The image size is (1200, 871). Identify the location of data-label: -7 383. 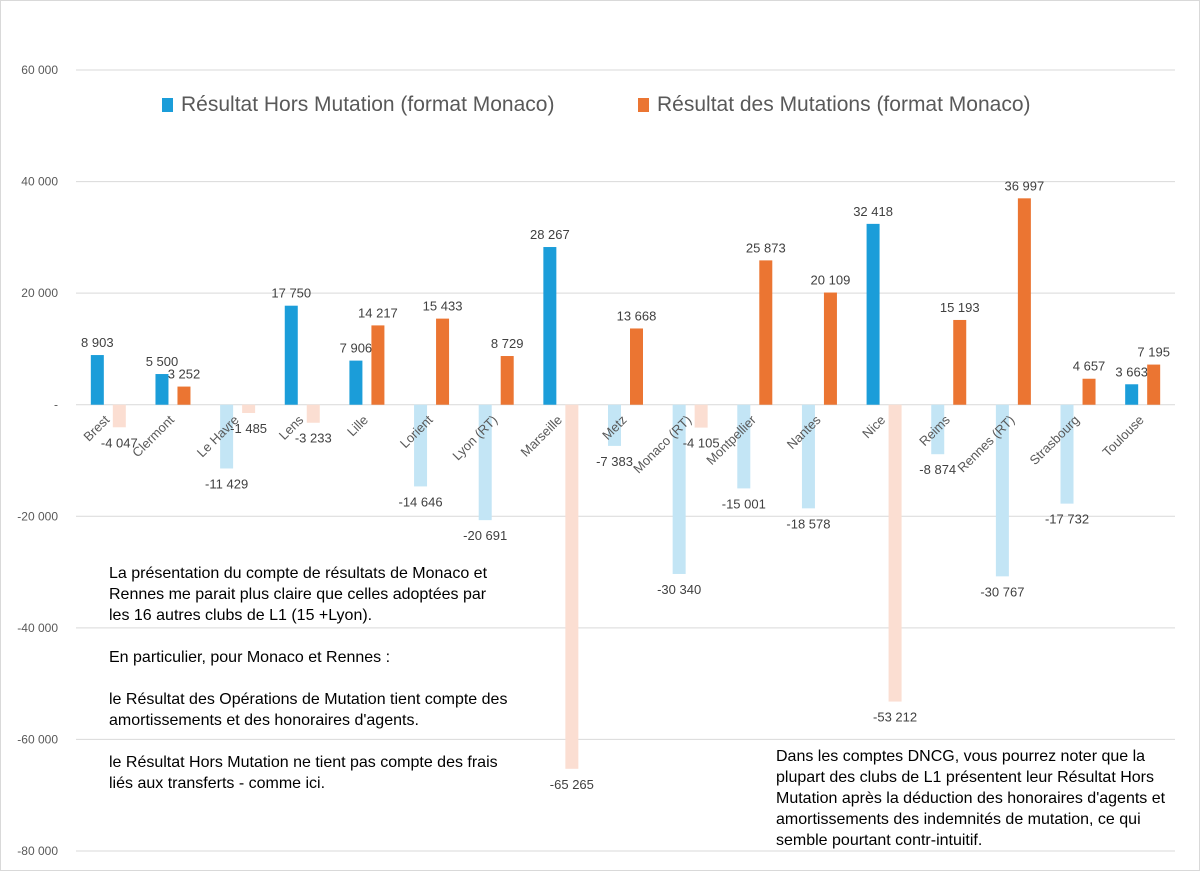
(614, 461).